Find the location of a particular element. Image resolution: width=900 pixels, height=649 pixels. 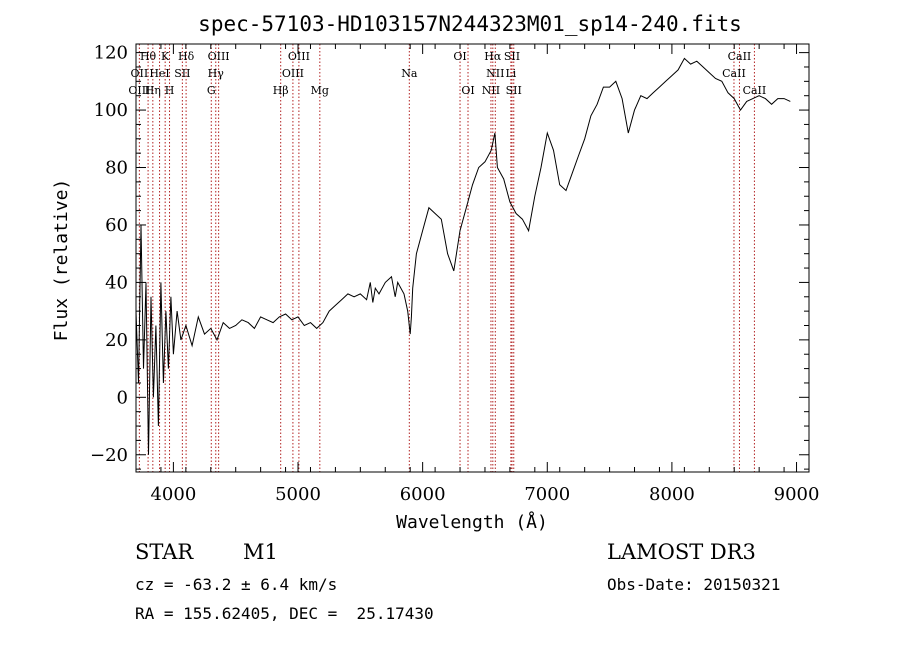

x-tick-label: 9000 is located at coordinates (797, 494).